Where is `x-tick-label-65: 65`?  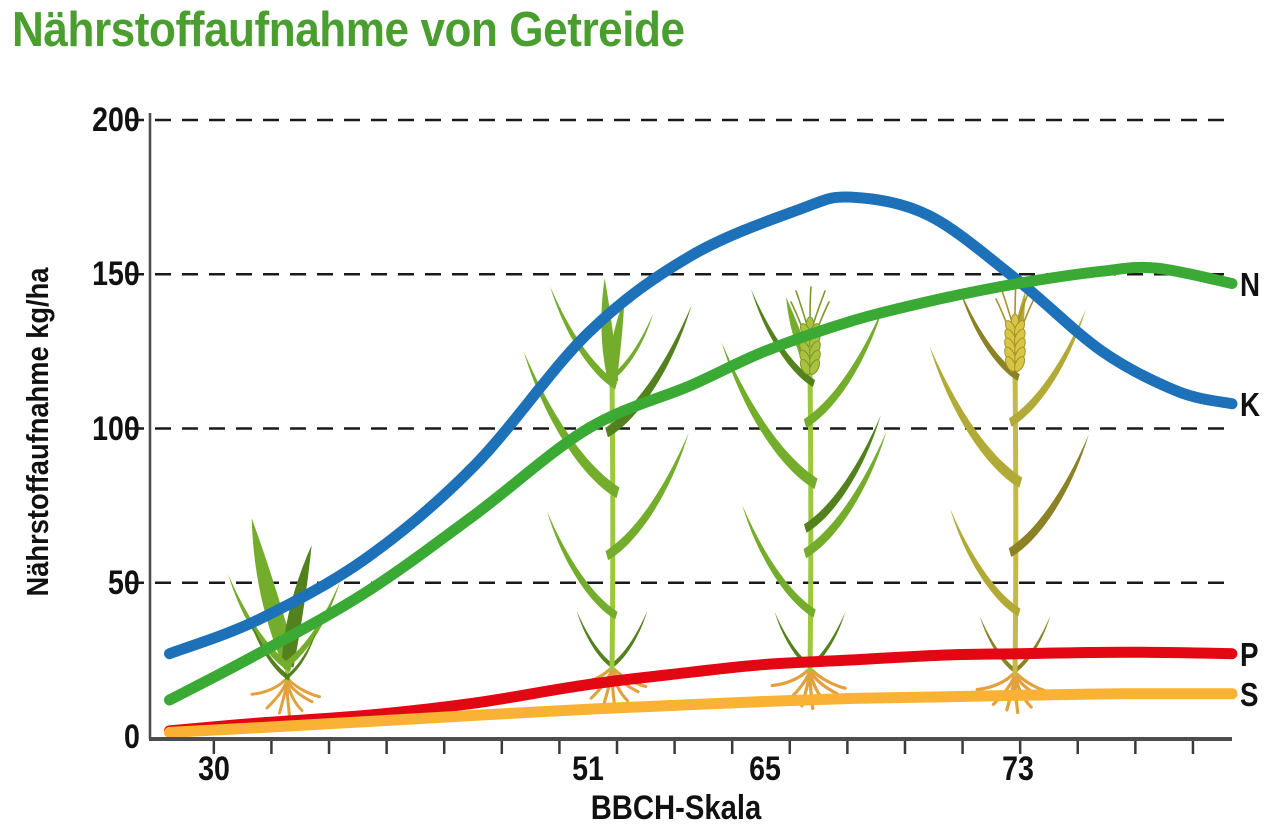
x-tick-label-65: 65 is located at coordinates (764, 769).